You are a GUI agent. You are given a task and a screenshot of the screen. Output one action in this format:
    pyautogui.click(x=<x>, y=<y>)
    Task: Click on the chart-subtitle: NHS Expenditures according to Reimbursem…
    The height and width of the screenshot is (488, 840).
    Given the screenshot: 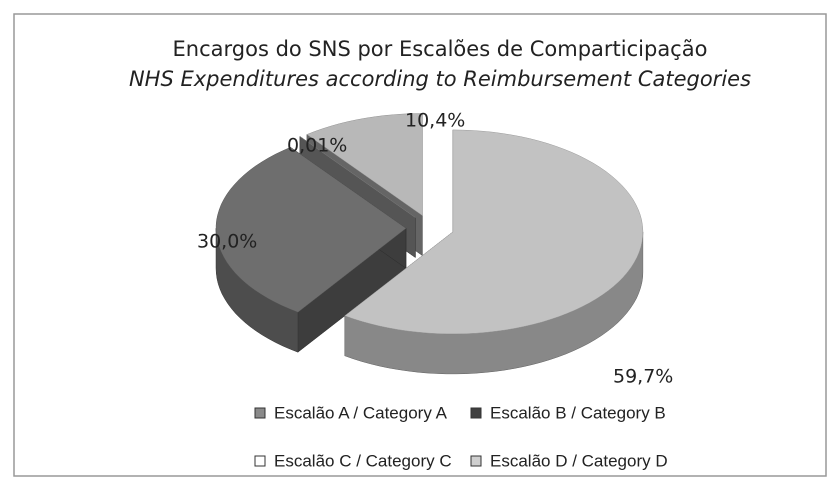 What is the action you would take?
    pyautogui.click(x=440, y=79)
    